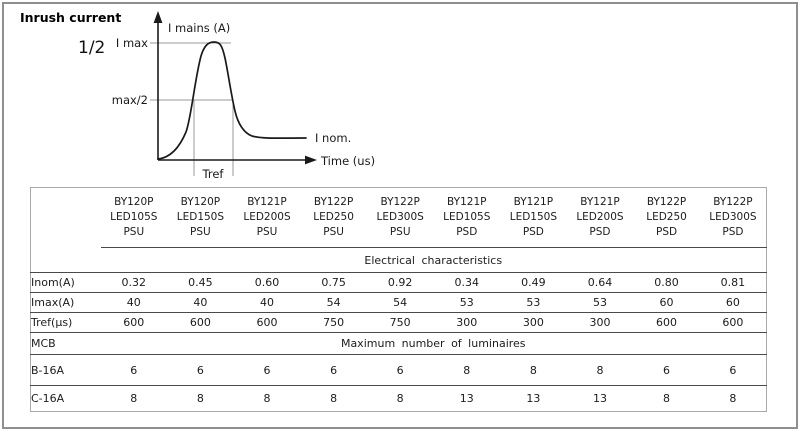 The image size is (800, 431). I want to click on row-label: Imax(A), so click(65, 302).